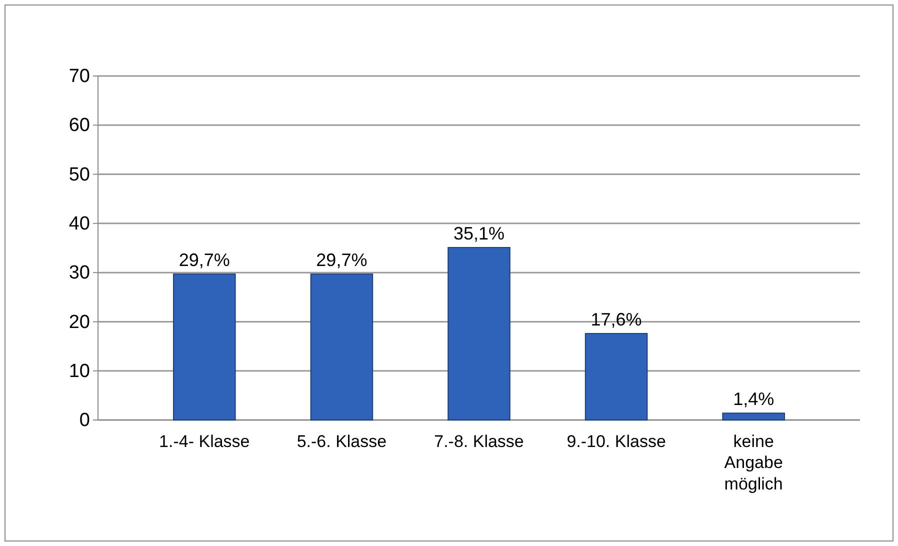 The image size is (898, 546). Describe the element at coordinates (79, 224) in the screenshot. I see `y-tick-label: 40` at that location.